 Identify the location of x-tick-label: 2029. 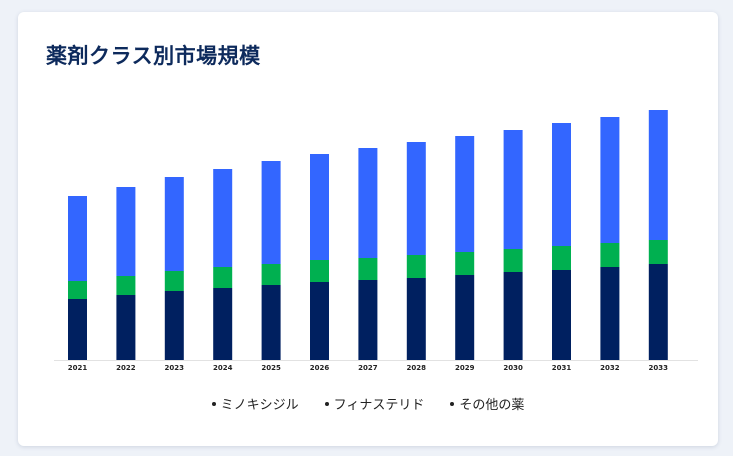
(465, 368).